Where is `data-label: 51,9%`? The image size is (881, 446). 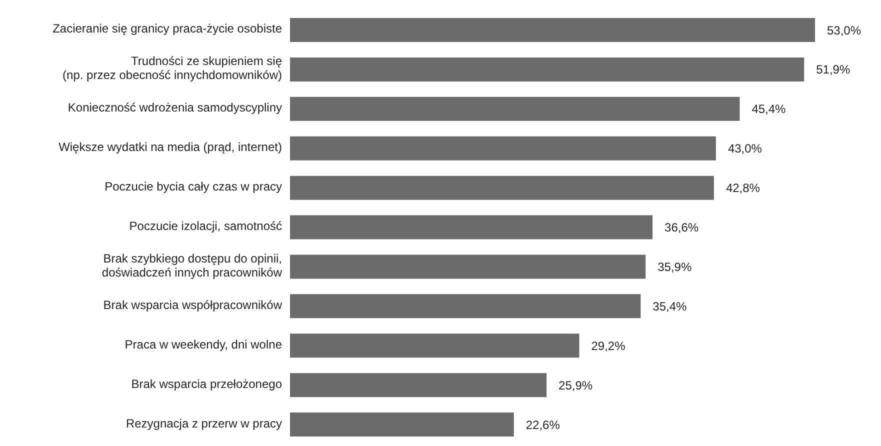 data-label: 51,9% is located at coordinates (833, 69).